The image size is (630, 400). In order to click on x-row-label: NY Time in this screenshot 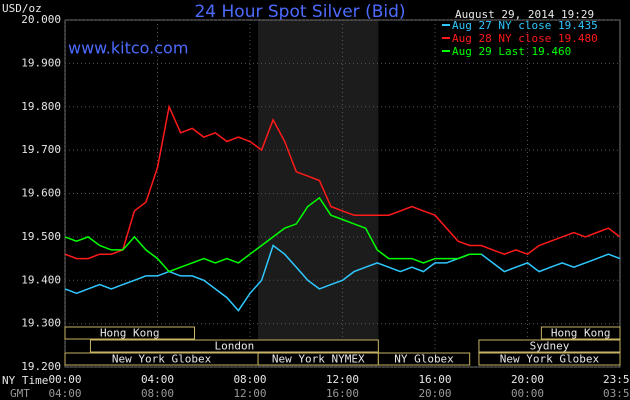, I will do `click(25, 380)`.